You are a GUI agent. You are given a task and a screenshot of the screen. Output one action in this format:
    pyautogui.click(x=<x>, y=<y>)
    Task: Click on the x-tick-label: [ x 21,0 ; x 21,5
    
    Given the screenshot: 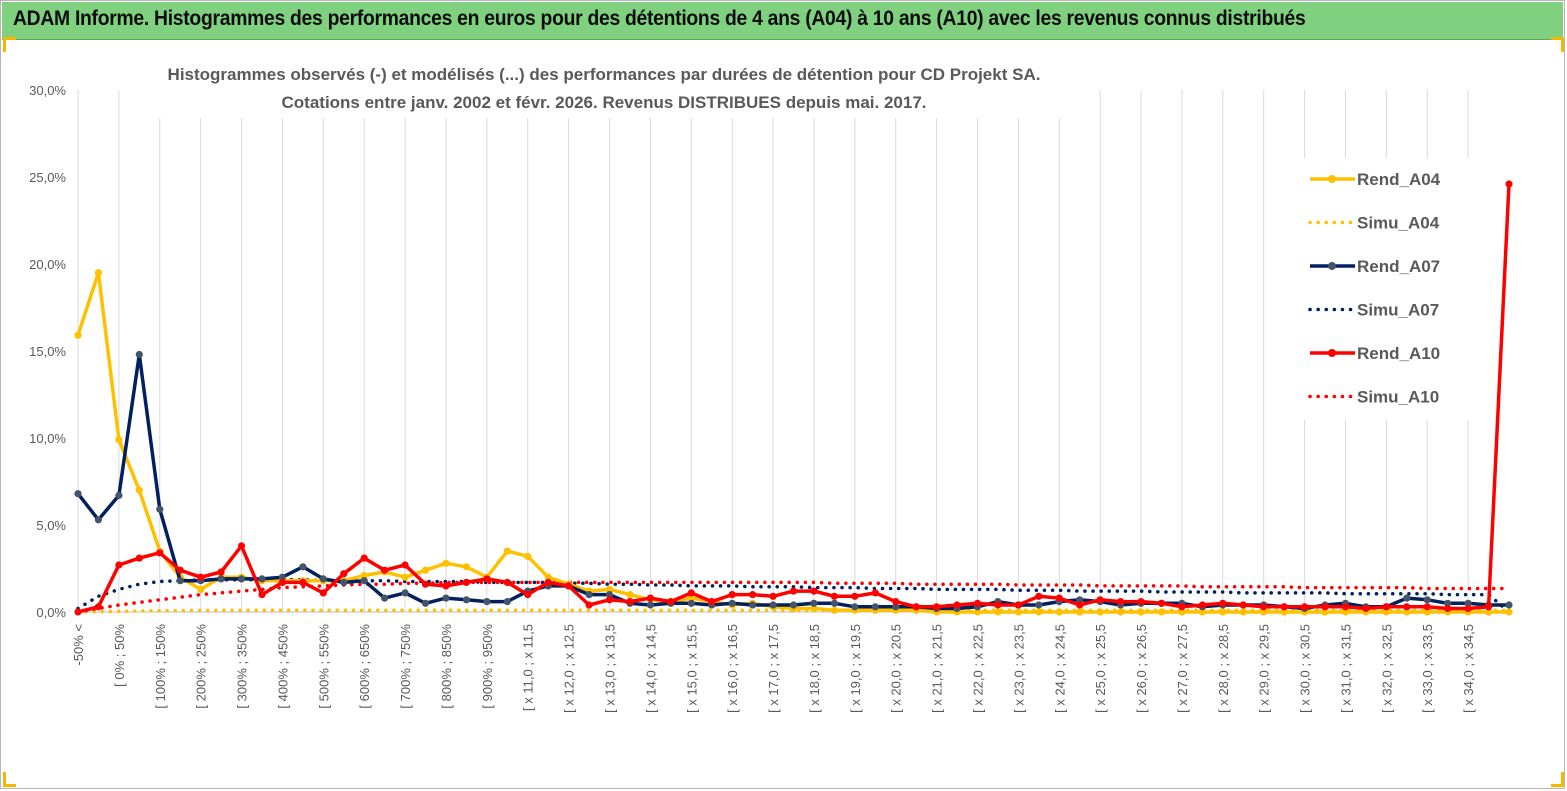 What is the action you would take?
    pyautogui.click(x=937, y=668)
    